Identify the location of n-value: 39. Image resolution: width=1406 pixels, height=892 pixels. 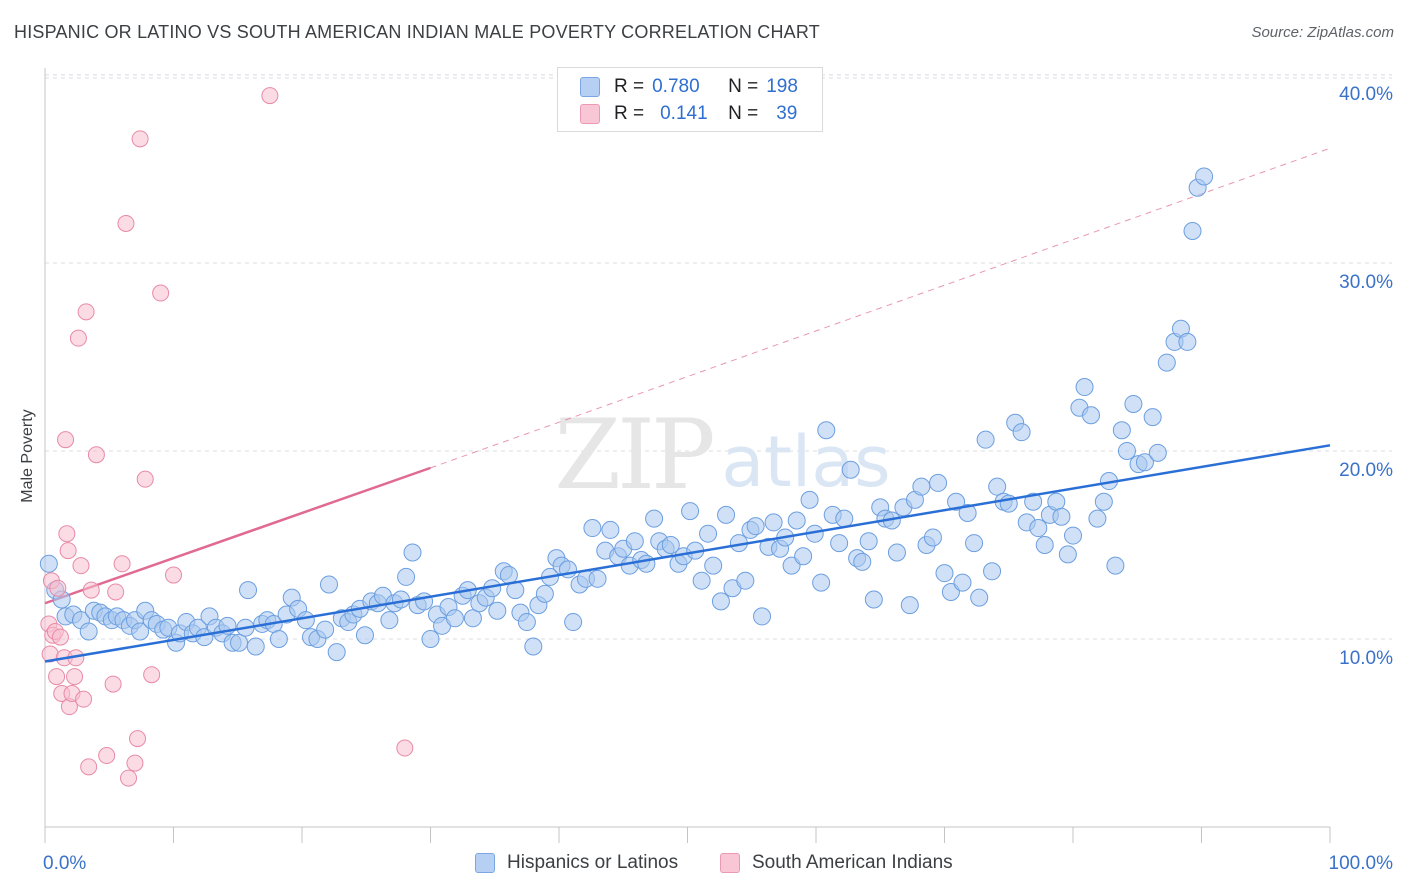
(787, 113).